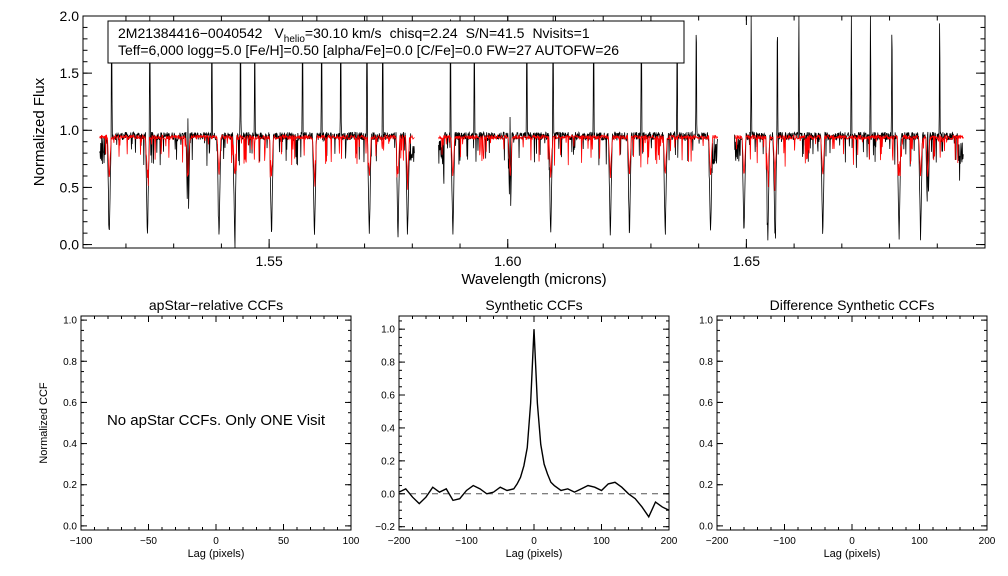 The height and width of the screenshot is (576, 1008). What do you see at coordinates (533, 305) in the screenshot?
I see `synthetic-ccf-title: Synthetic CCFs` at bounding box center [533, 305].